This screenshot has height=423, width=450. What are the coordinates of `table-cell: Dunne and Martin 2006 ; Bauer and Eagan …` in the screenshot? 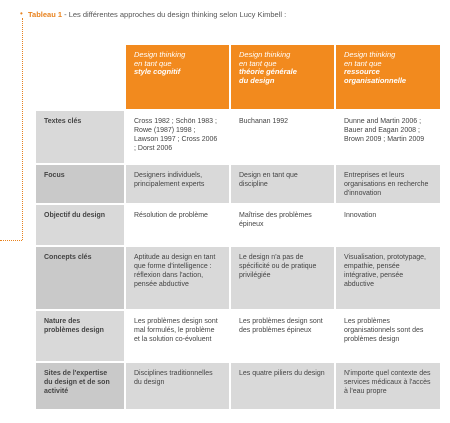 It's located at (387, 136).